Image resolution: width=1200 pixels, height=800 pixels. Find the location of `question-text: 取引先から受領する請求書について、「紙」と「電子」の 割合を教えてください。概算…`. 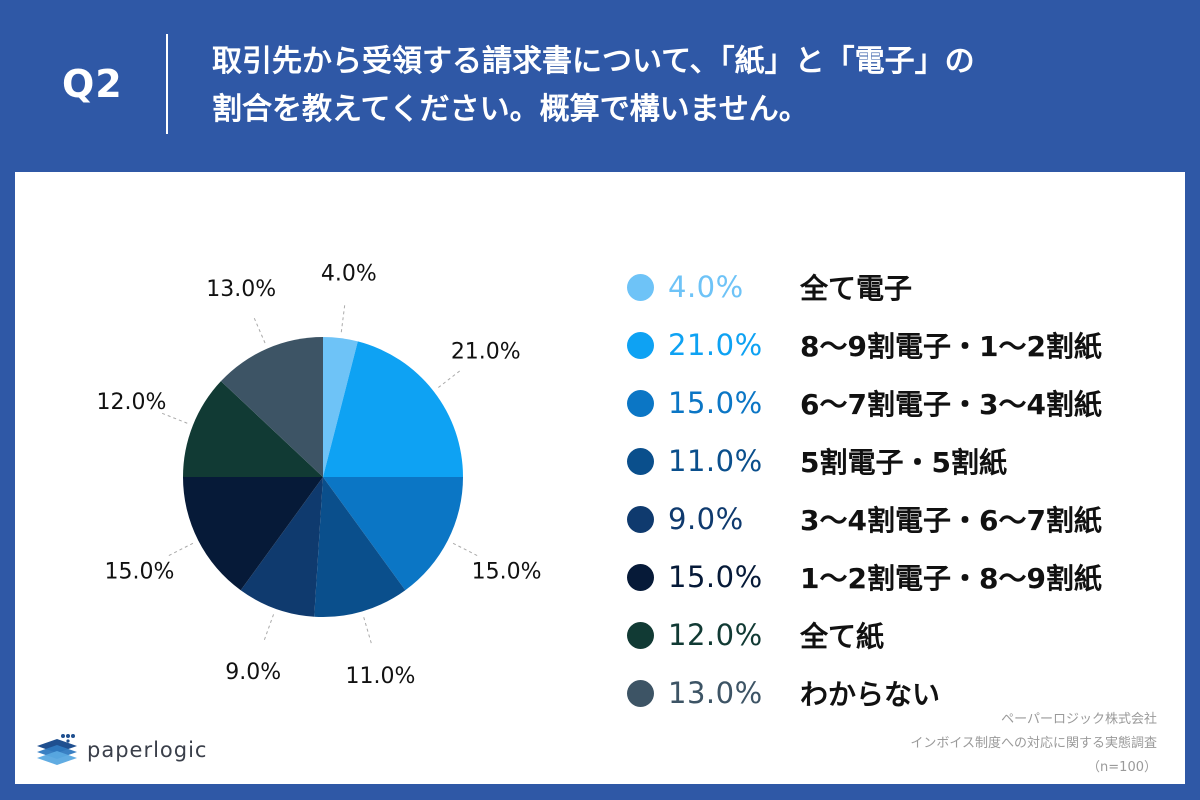

question-text: 取引先から受領する請求書について、「紙」と「電子」の 割合を教えてください。概算… is located at coordinates (593, 85).